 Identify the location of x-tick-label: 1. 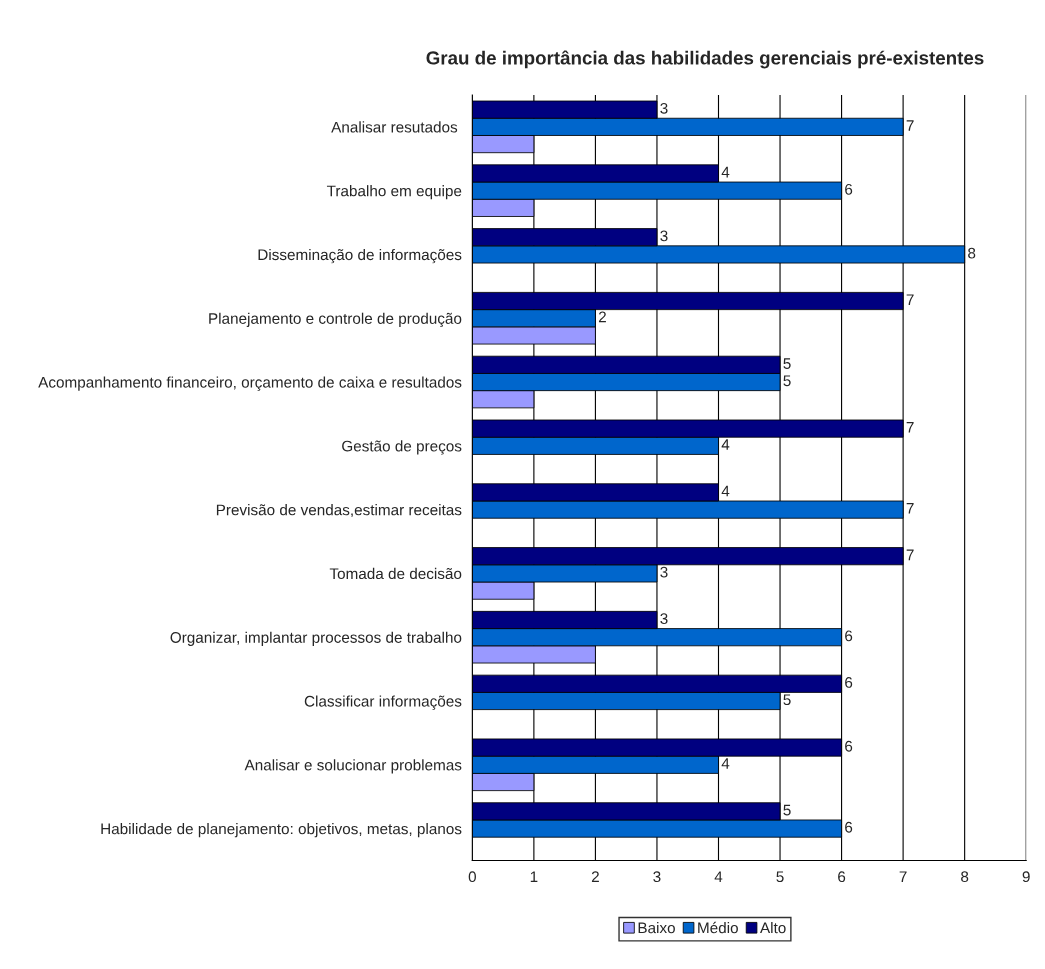
(534, 876).